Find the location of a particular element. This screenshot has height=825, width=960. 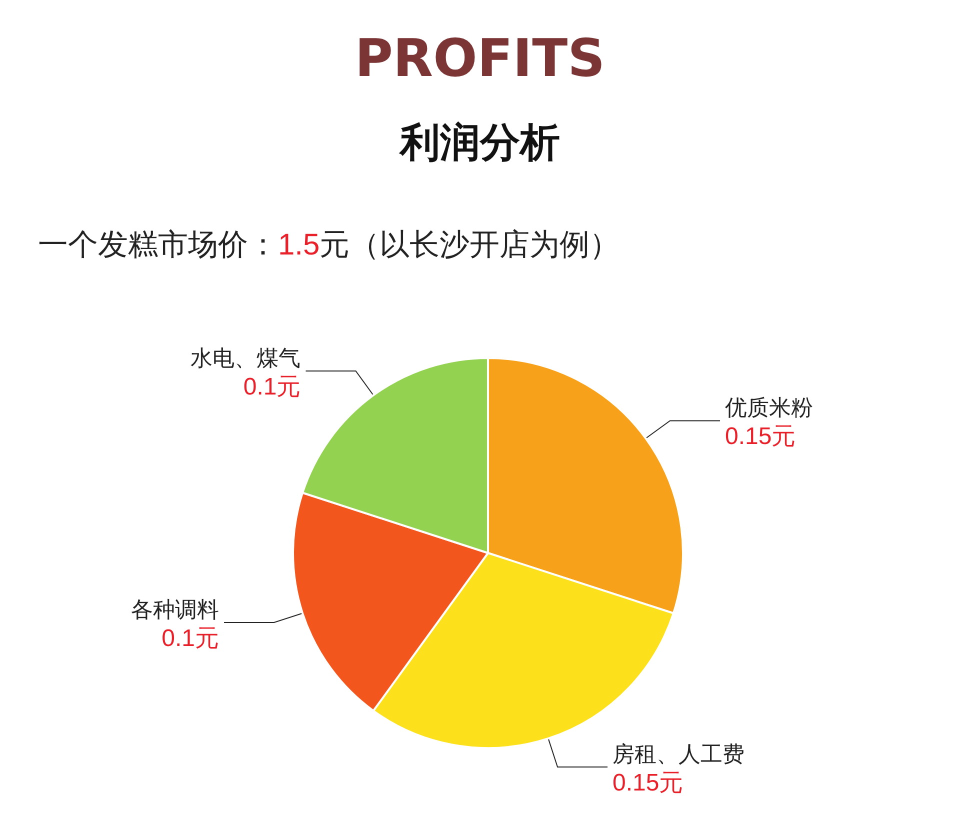

chart-title: PROFITS is located at coordinates (480, 59).